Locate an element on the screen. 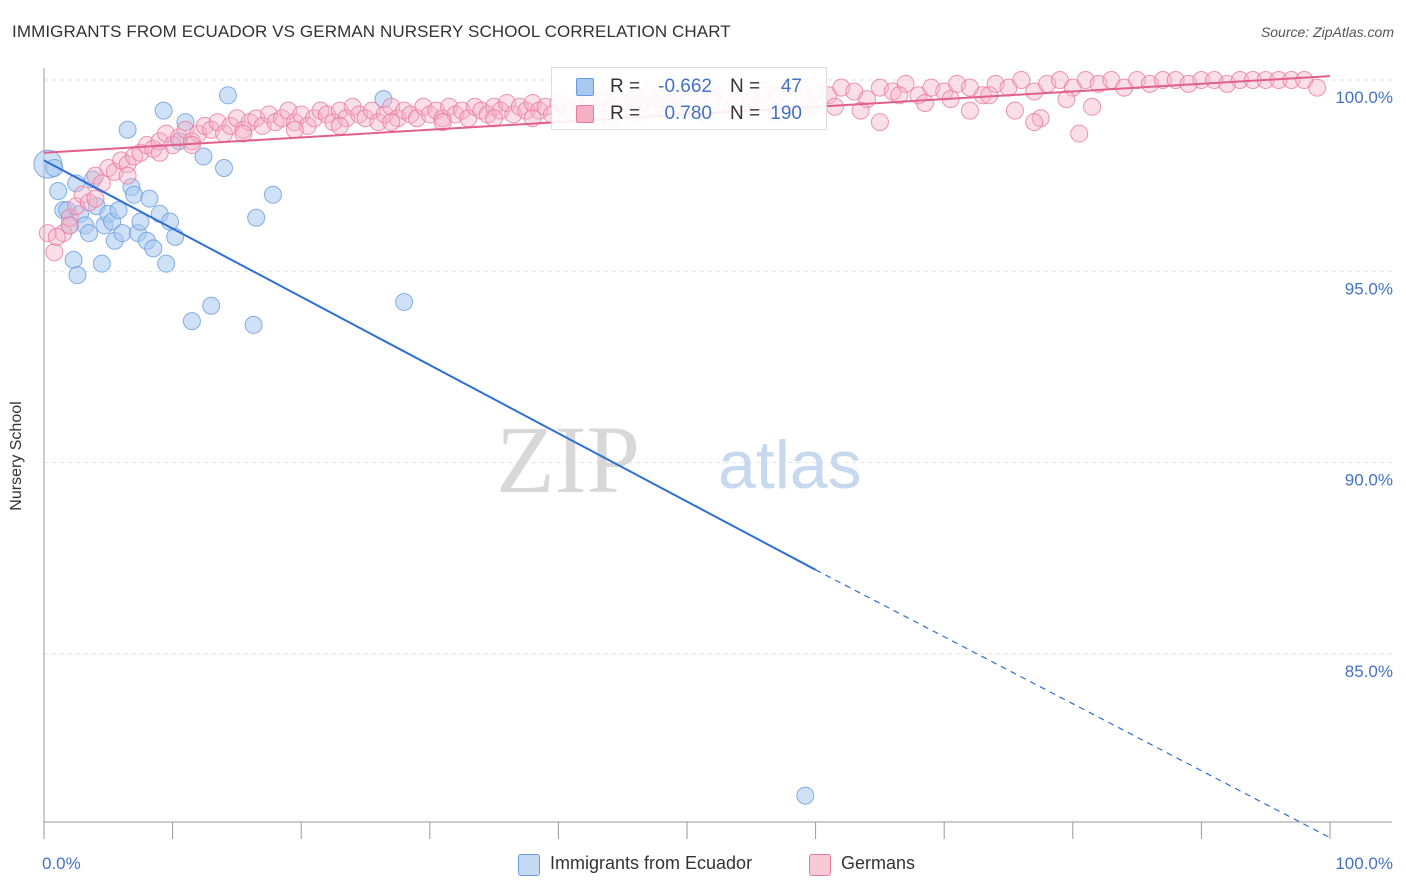 The image size is (1406, 892). watermark-zip: ZIP is located at coordinates (568, 459).